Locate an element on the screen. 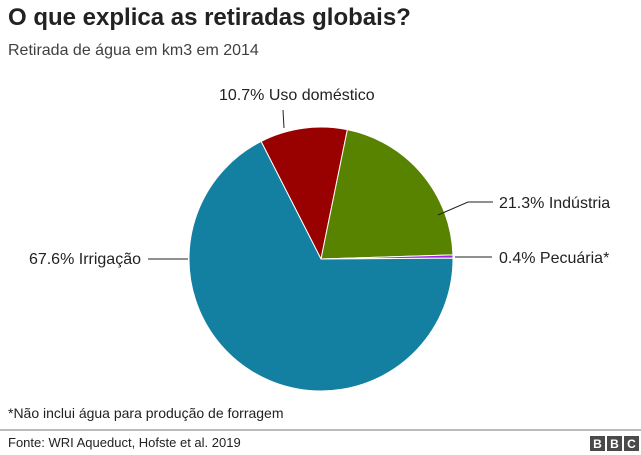 The height and width of the screenshot is (455, 641). chart-subtitle: Retirada de água em km3 em 2014 is located at coordinates (133, 50).